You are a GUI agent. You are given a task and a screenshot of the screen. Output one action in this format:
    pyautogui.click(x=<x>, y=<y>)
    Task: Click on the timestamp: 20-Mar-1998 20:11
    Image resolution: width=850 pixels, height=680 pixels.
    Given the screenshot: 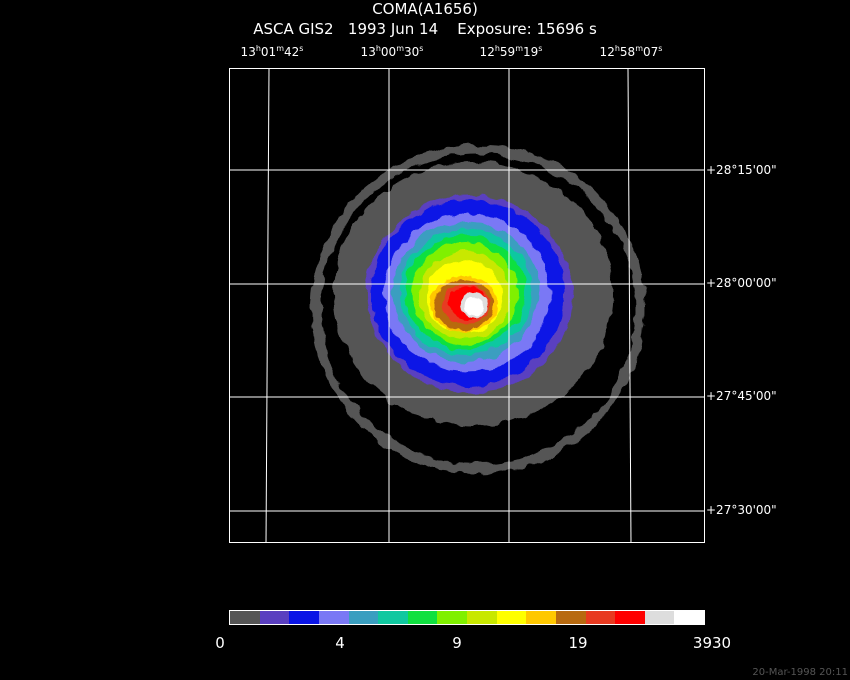 What is the action you would take?
    pyautogui.click(x=800, y=672)
    